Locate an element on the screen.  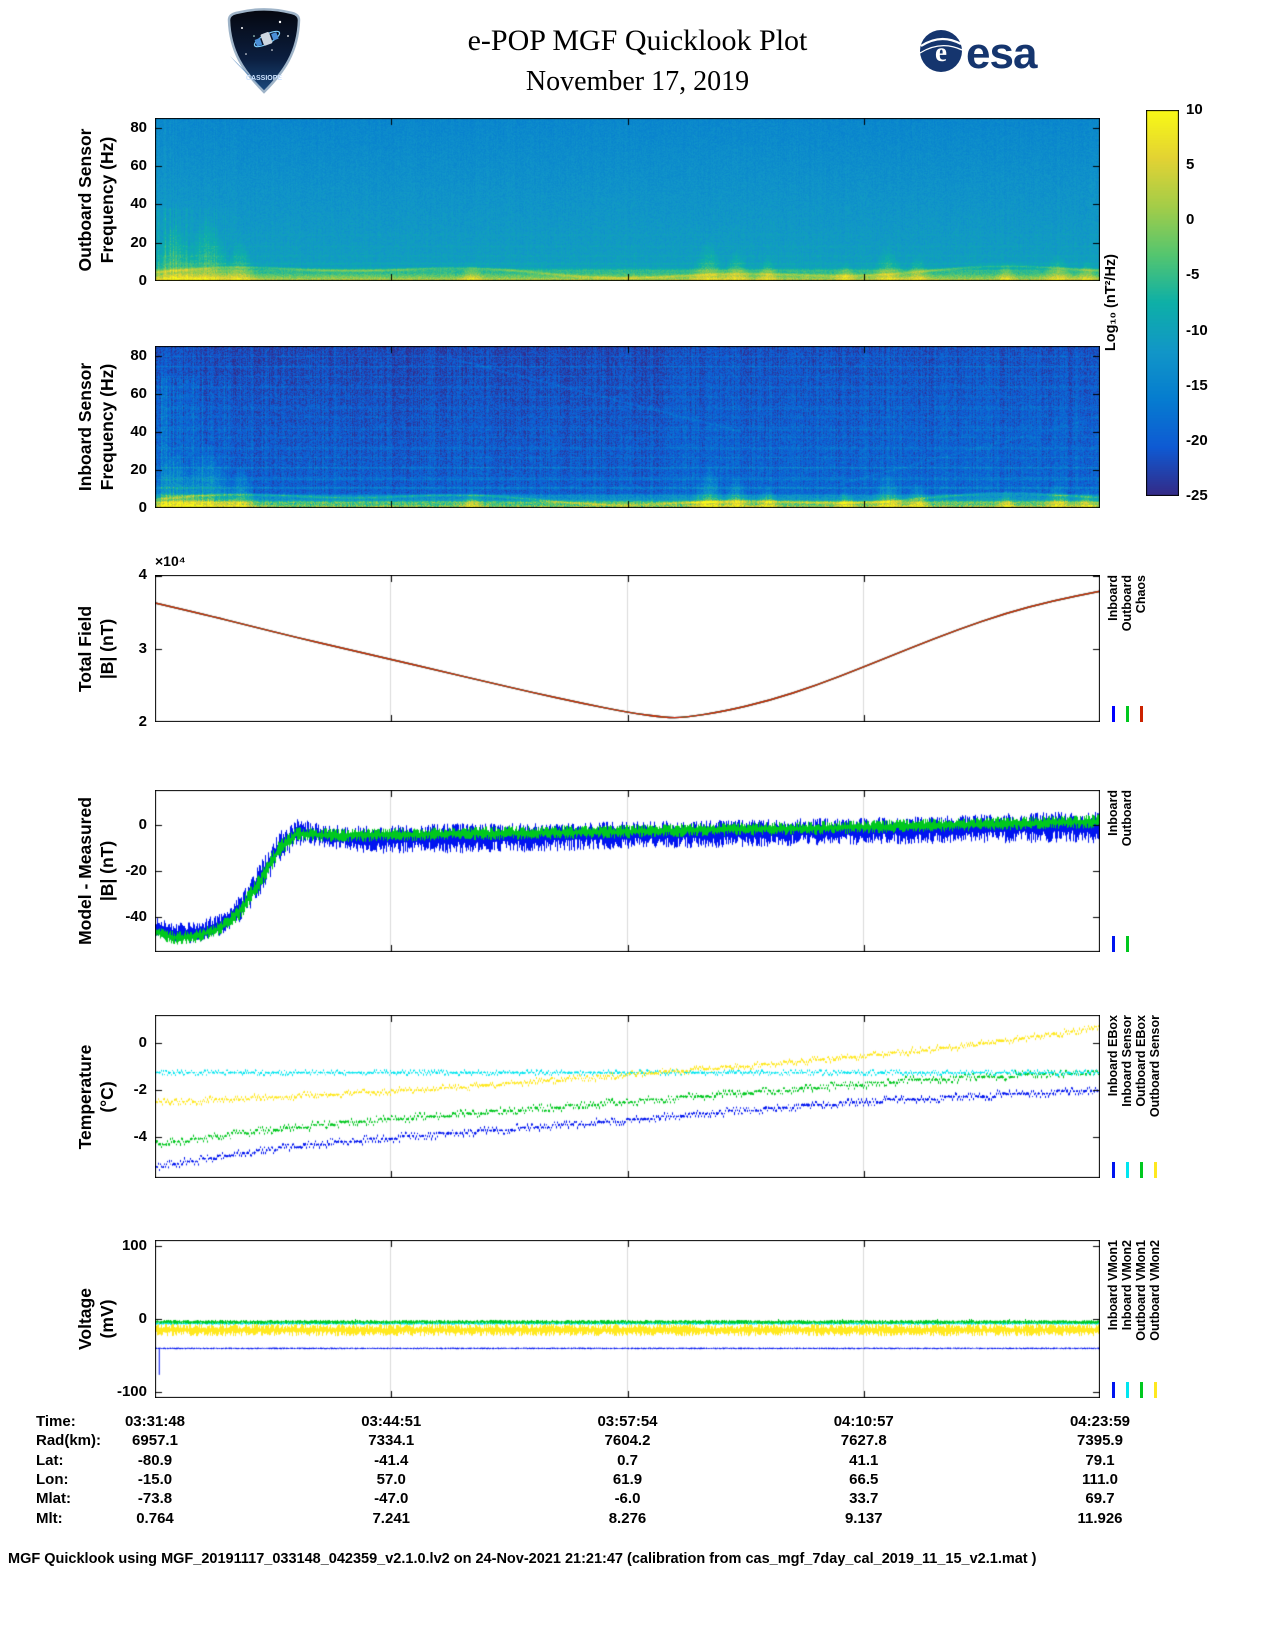
legend-label: Outboard VMon1 is located at coordinates (1141, 1290).